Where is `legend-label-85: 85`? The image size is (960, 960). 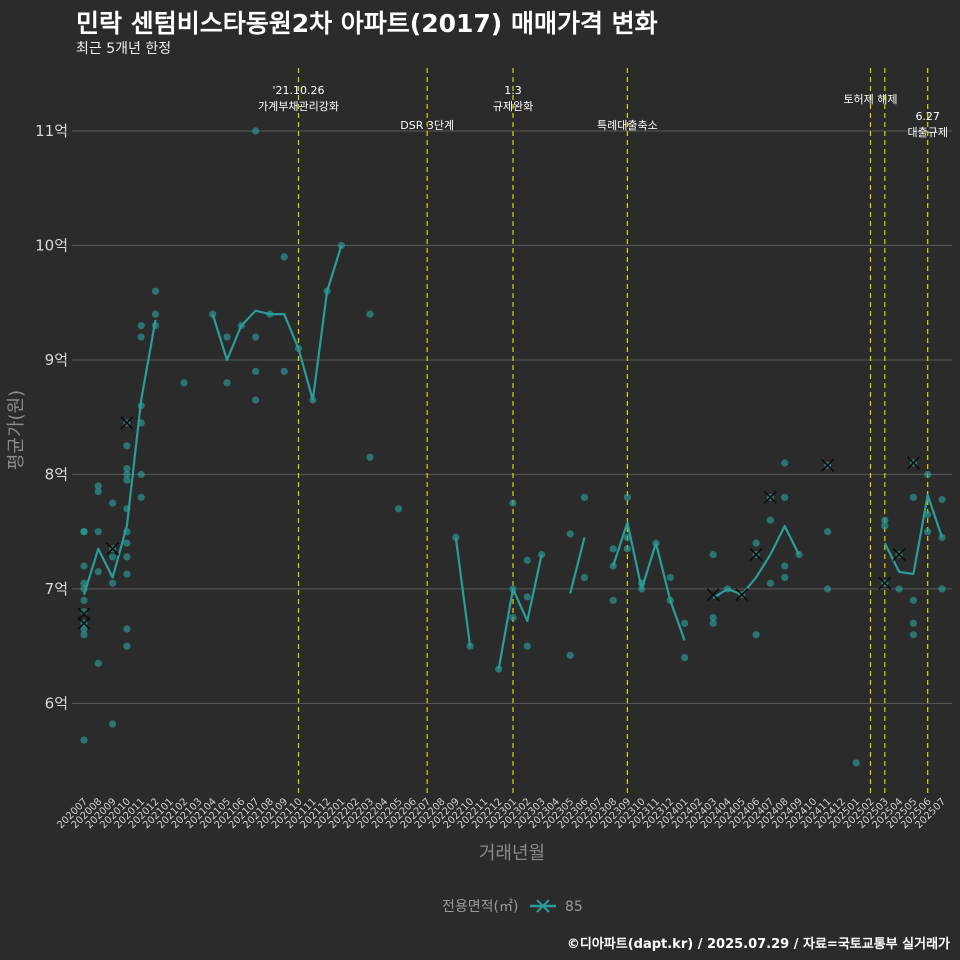 legend-label-85: 85 is located at coordinates (574, 907).